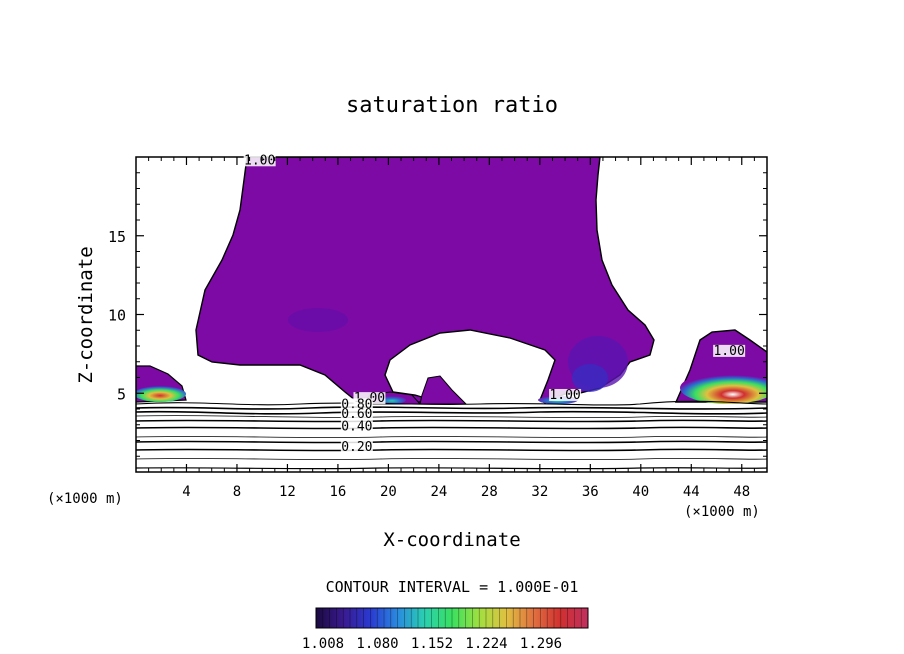 The height and width of the screenshot is (654, 904). Describe the element at coordinates (318, 320) in the screenshot. I see `darker-patch-mid` at that location.